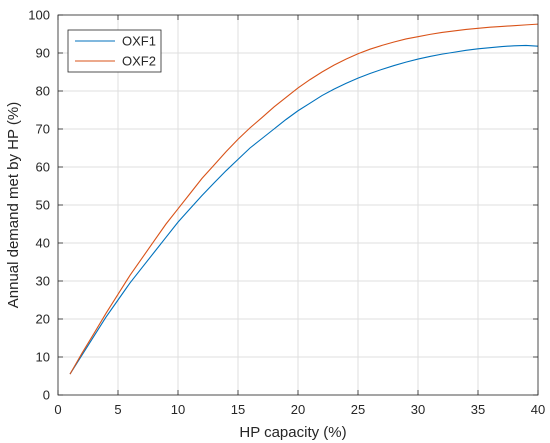 The width and height of the screenshot is (550, 443). What do you see at coordinates (139, 61) in the screenshot?
I see `legend-label-oxf2: OXF2` at bounding box center [139, 61].